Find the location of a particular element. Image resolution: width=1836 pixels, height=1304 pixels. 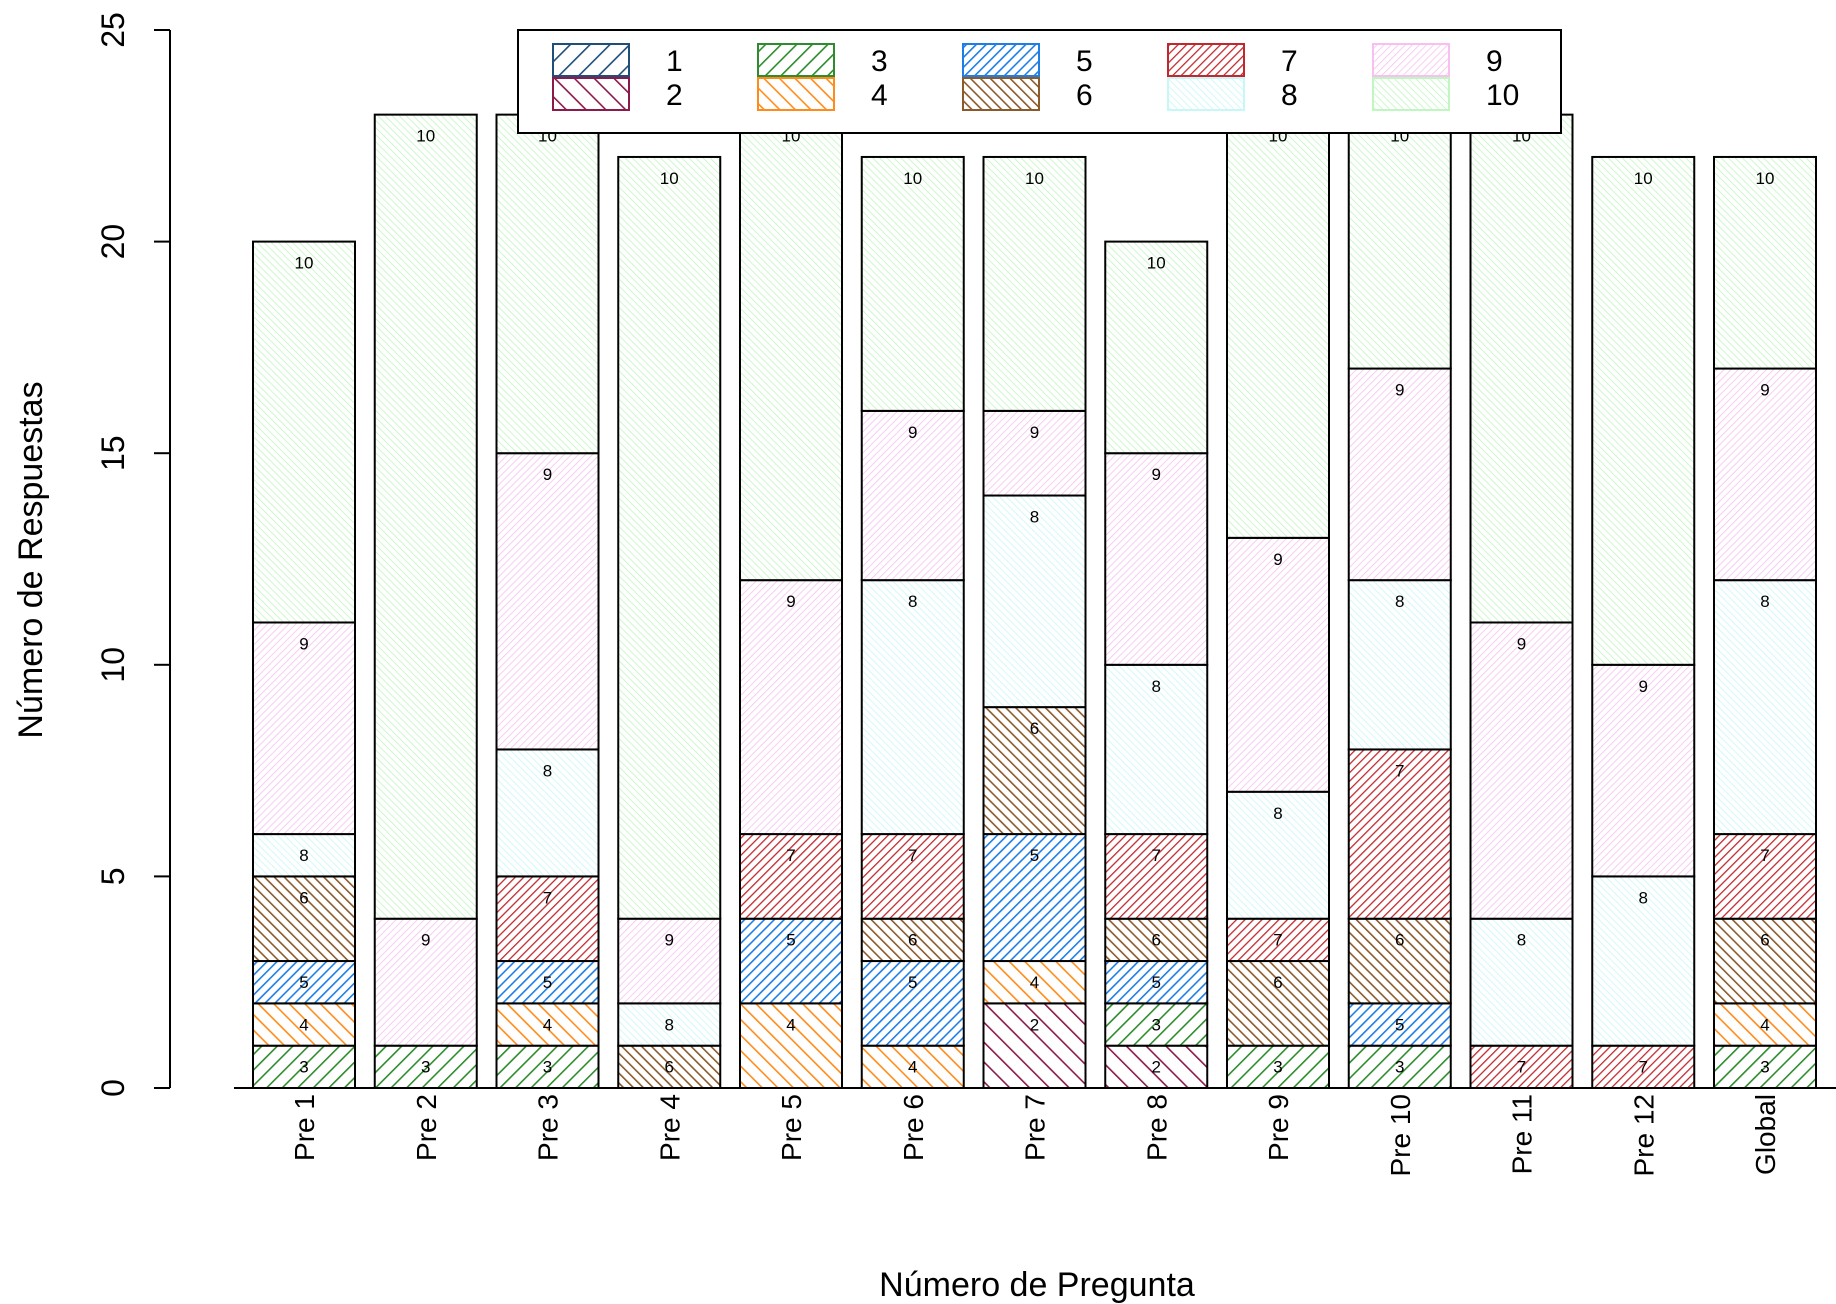

legend-label: 10 is located at coordinates (1502, 95).